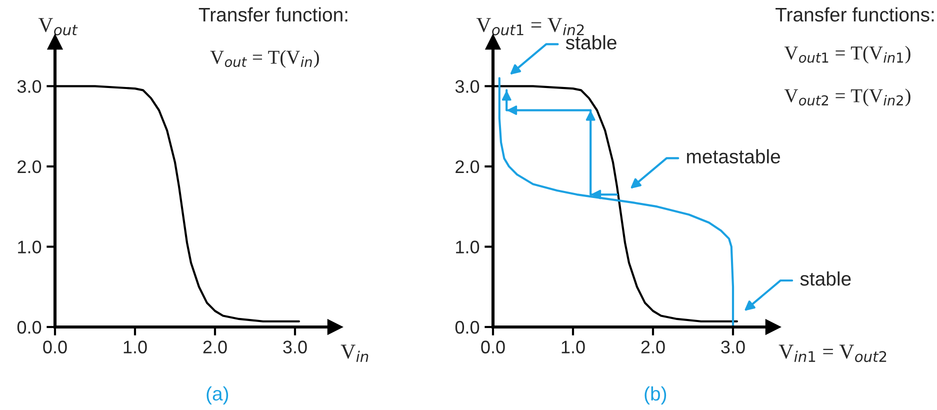 The image size is (937, 410). I want to click on text: (b), so click(655, 395).